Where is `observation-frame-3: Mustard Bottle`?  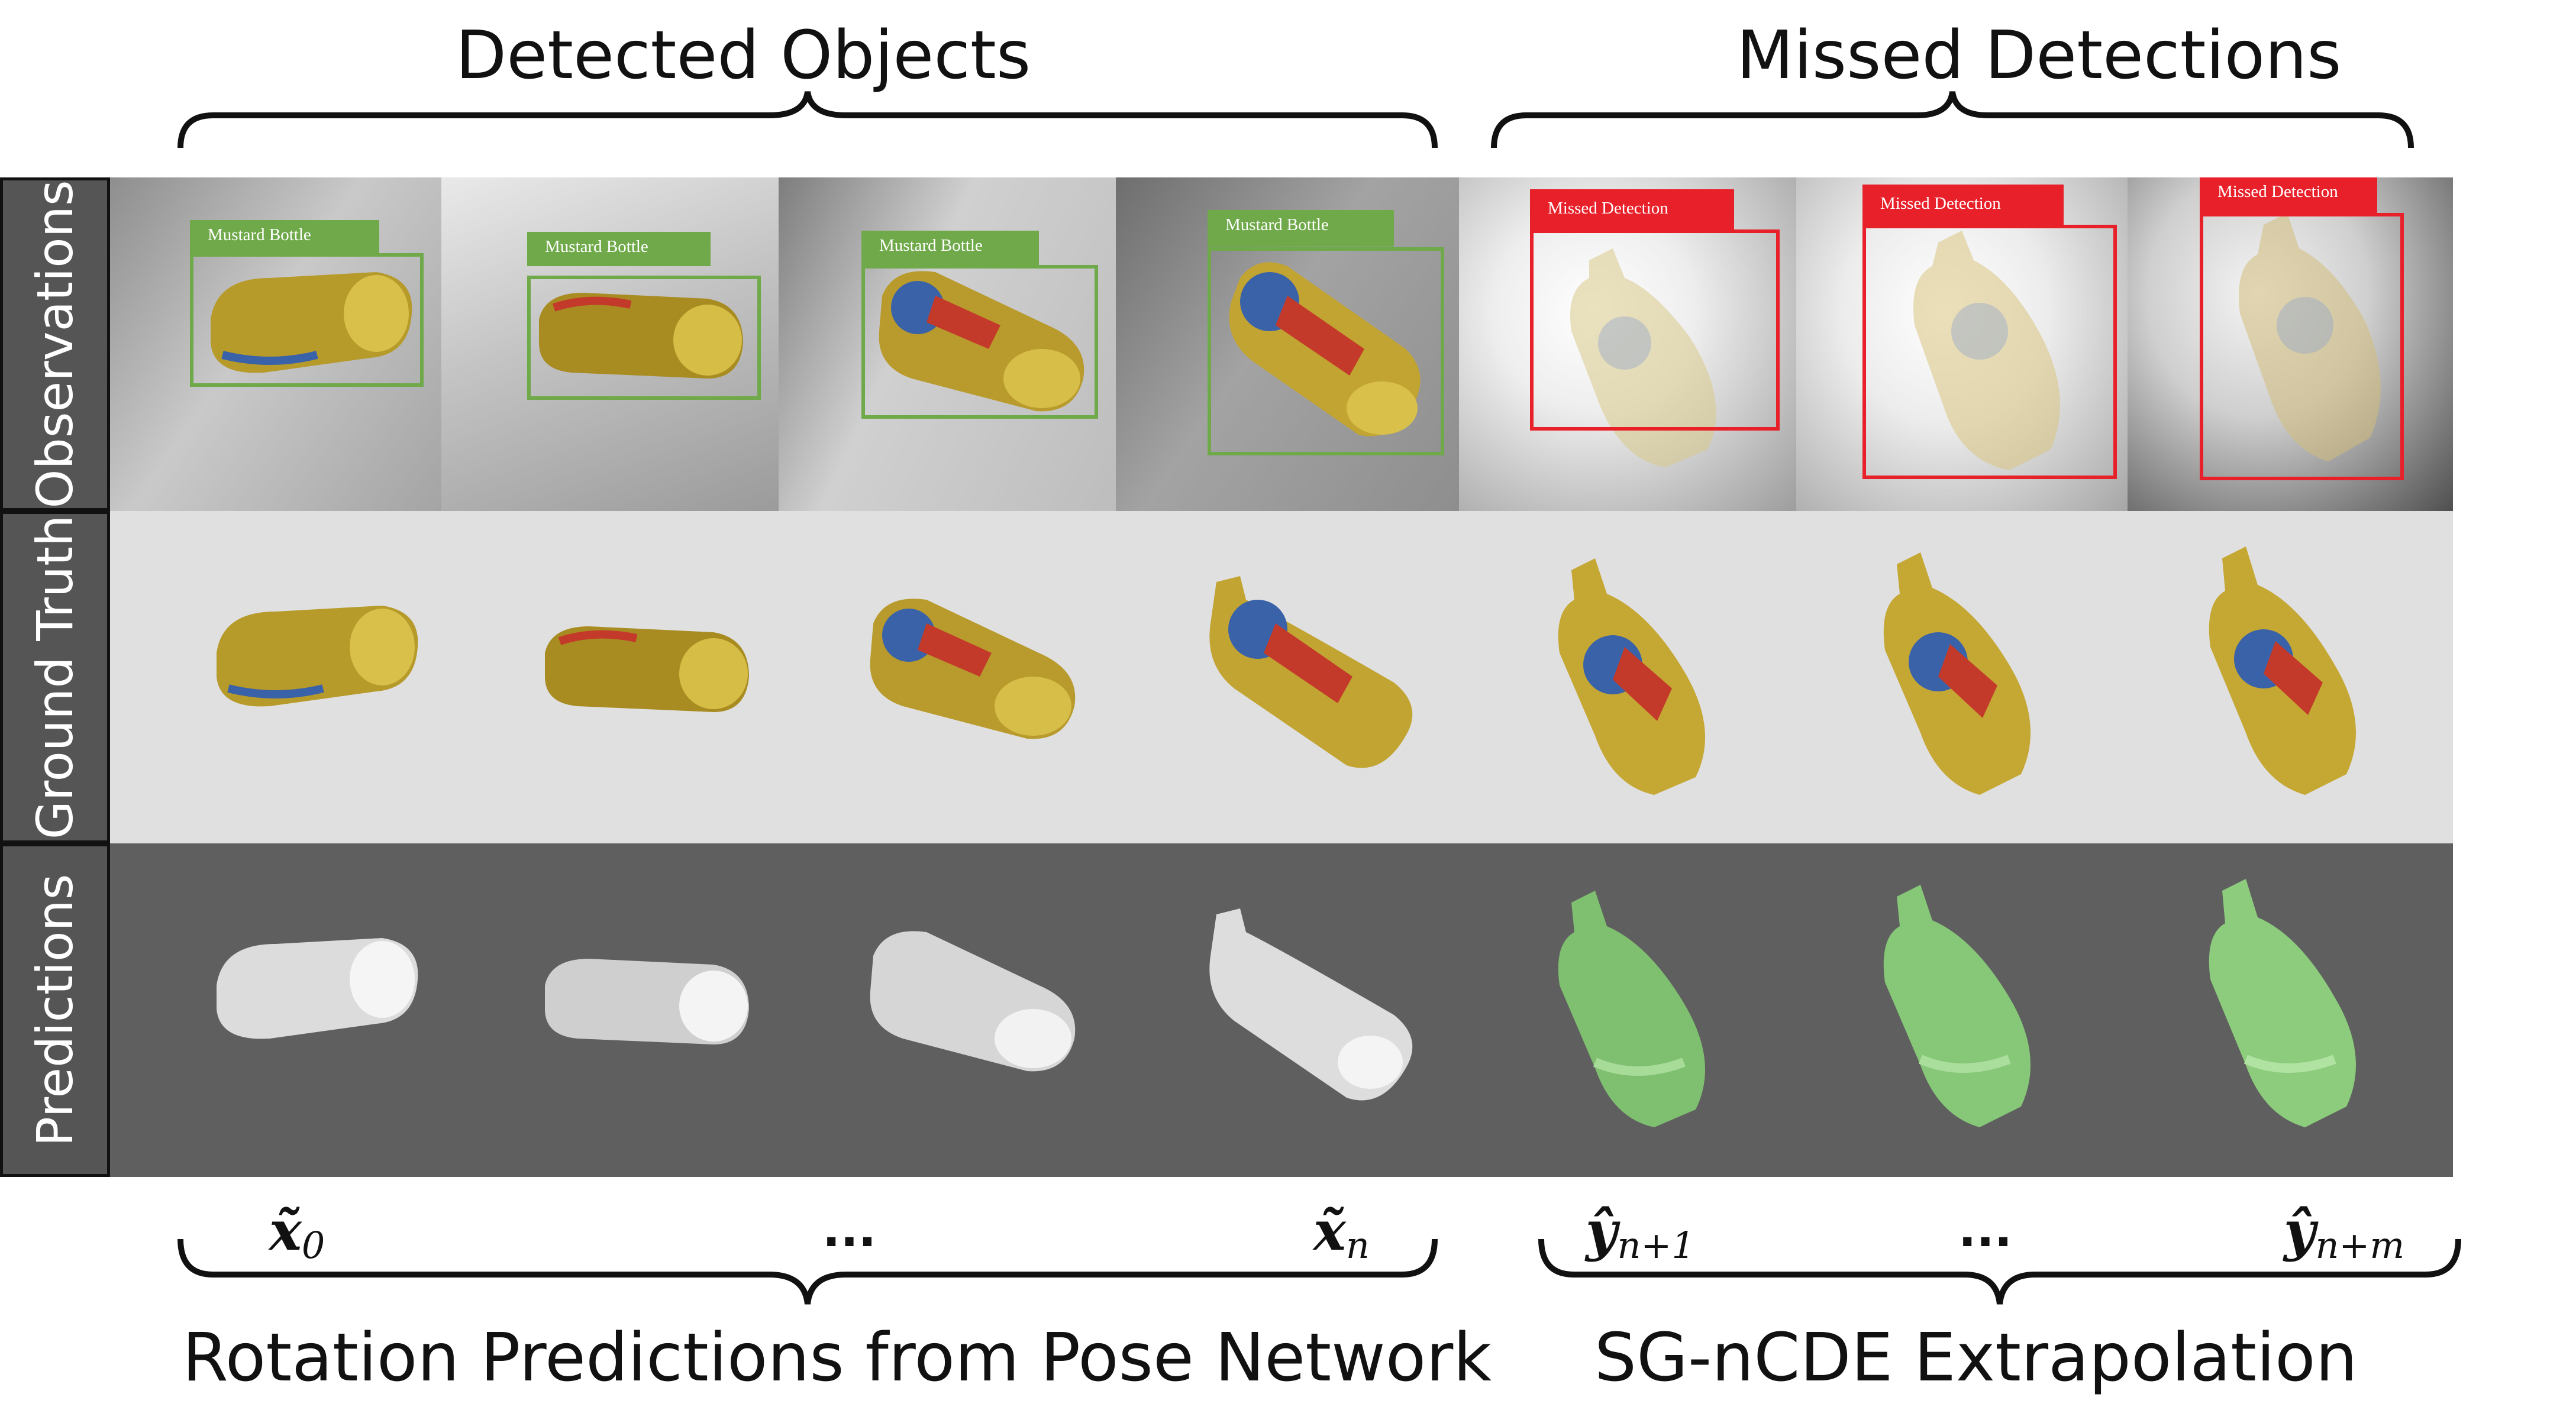 observation-frame-3: Mustard Bottle is located at coordinates (947, 344).